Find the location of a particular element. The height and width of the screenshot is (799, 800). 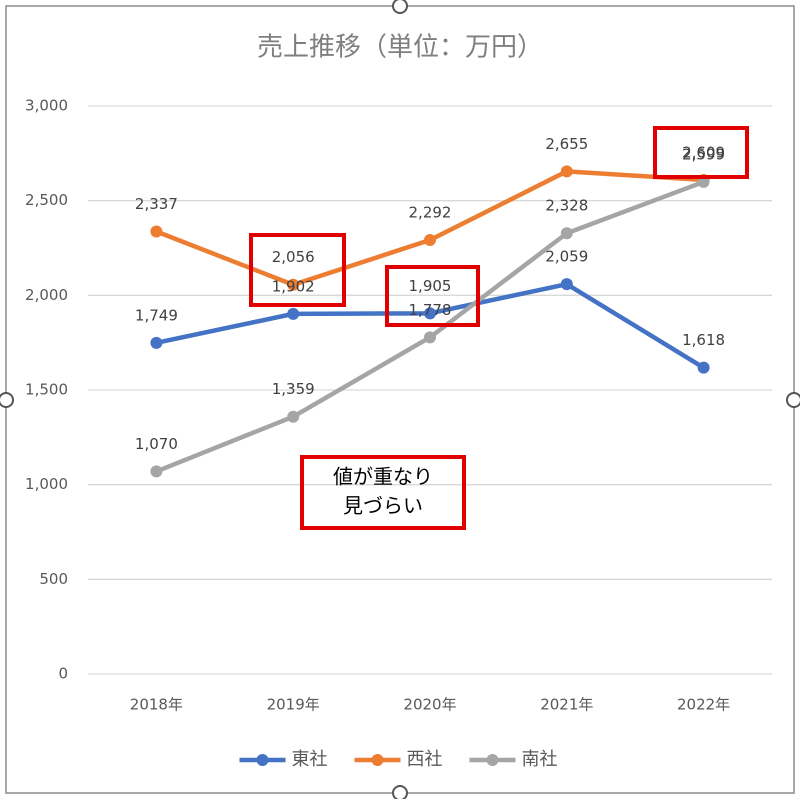

data-label: 2,292 is located at coordinates (430, 213).